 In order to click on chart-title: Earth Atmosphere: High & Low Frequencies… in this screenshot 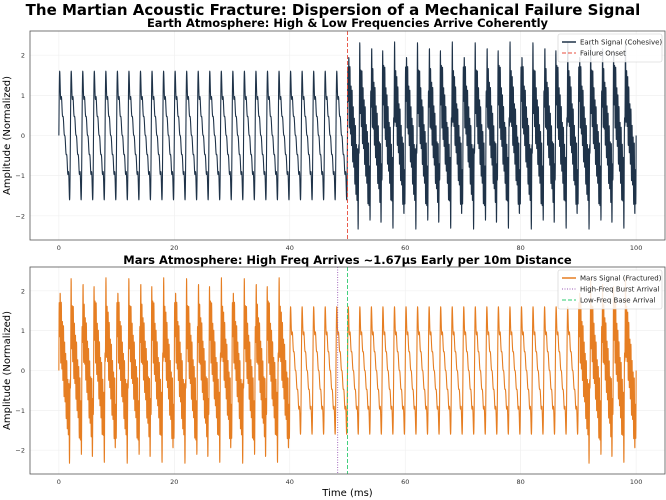, I will do `click(348, 23)`.